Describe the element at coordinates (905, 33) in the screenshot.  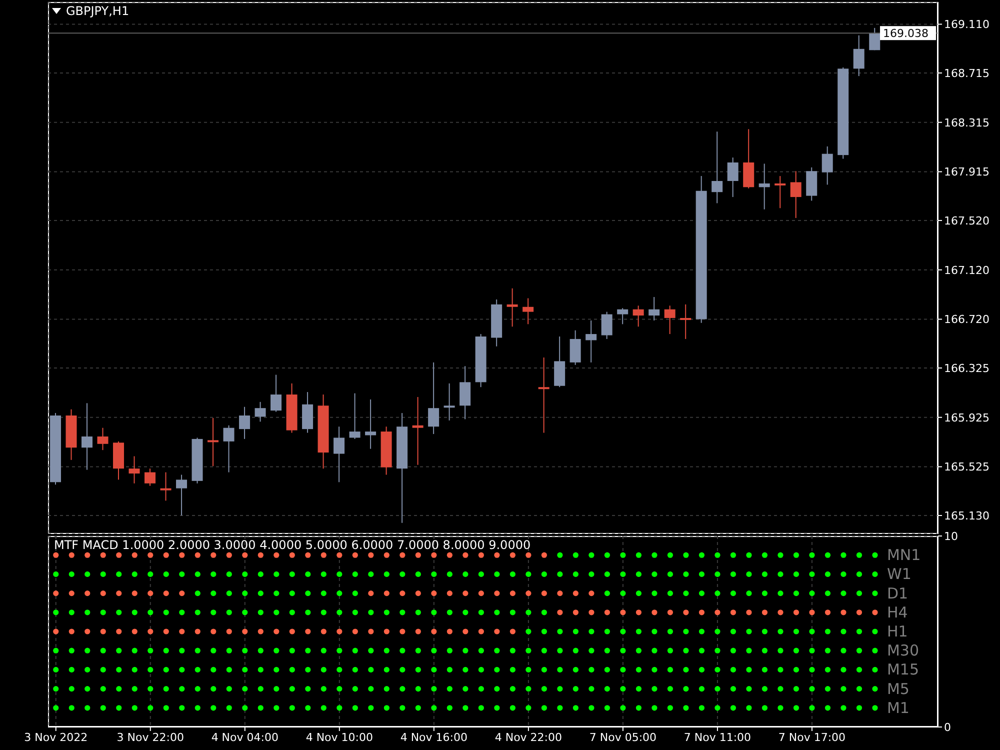
I see `ref-line-label: 169.038` at that location.